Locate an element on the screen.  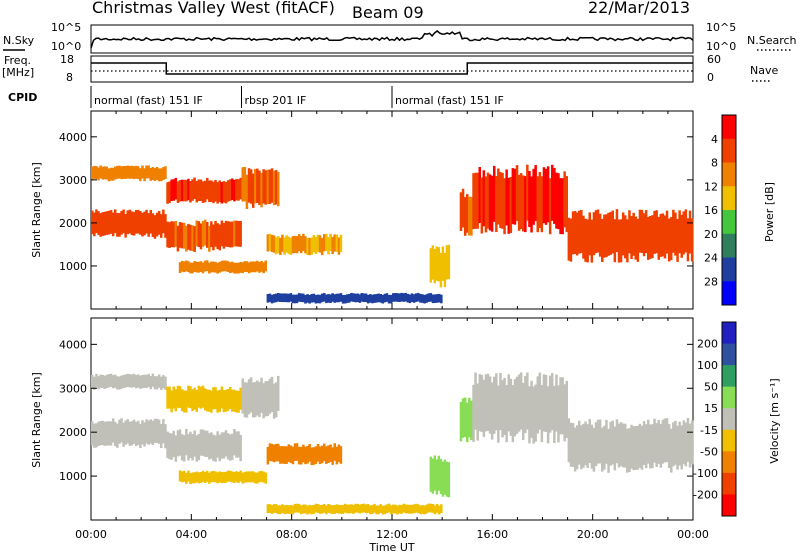
nave-tick-bottom: 0 is located at coordinates (710, 77).